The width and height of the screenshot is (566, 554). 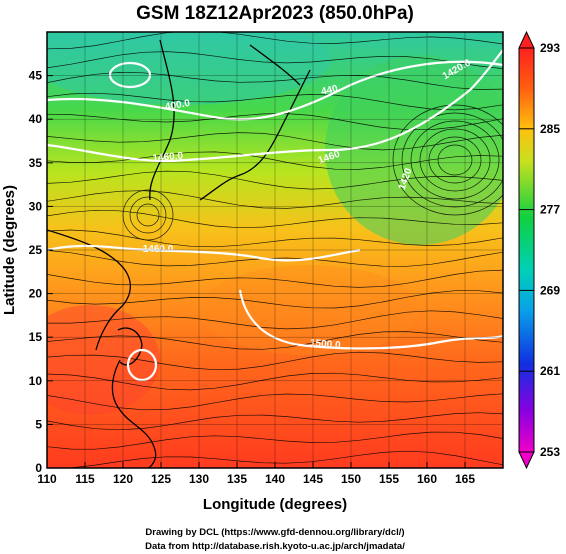 What do you see at coordinates (550, 452) in the screenshot?
I see `colorbar-tick-label: 253` at bounding box center [550, 452].